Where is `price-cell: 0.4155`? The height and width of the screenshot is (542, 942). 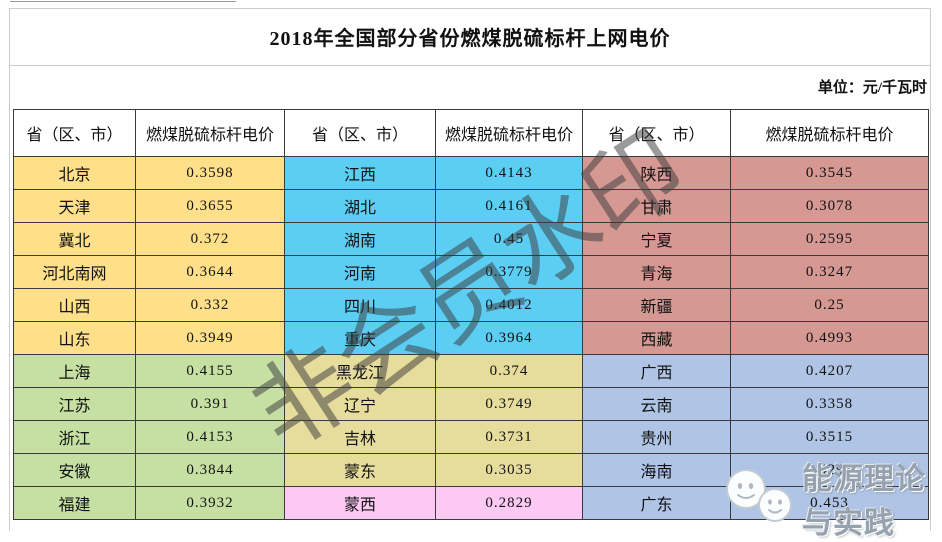
price-cell: 0.4155 is located at coordinates (210, 371).